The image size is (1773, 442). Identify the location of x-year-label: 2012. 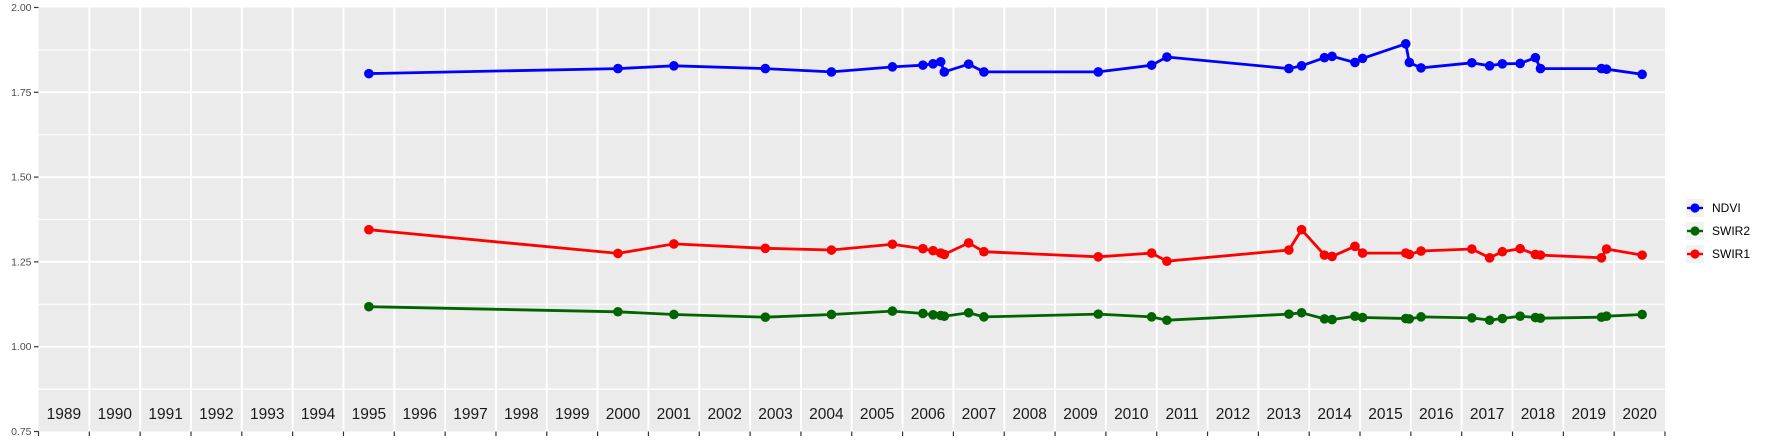
(1233, 414).